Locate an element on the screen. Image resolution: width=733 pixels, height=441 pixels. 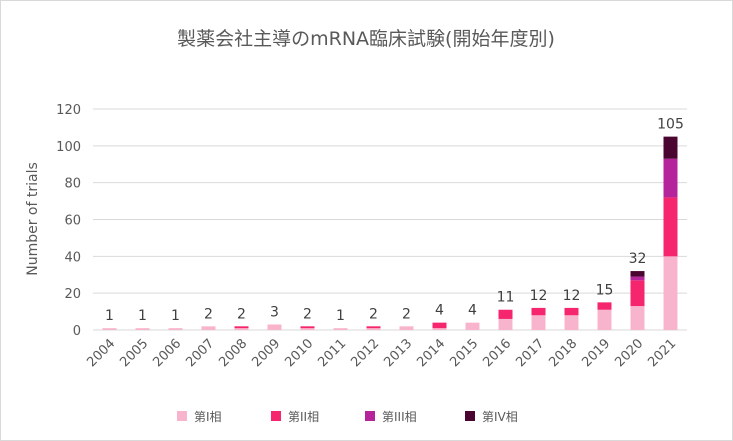
x-tick-label: 2006 is located at coordinates (167, 353).